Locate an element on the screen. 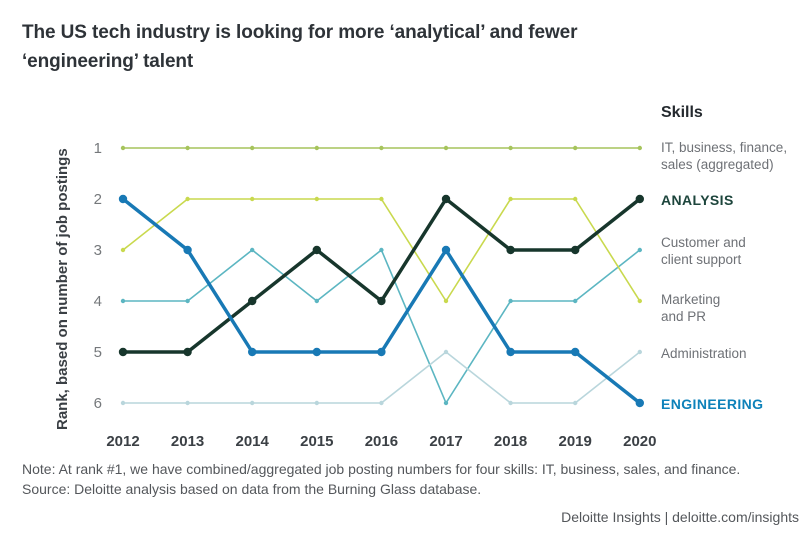 Image resolution: width=812 pixels, height=543 pixels. y-tick-label: 1 is located at coordinates (98, 148).